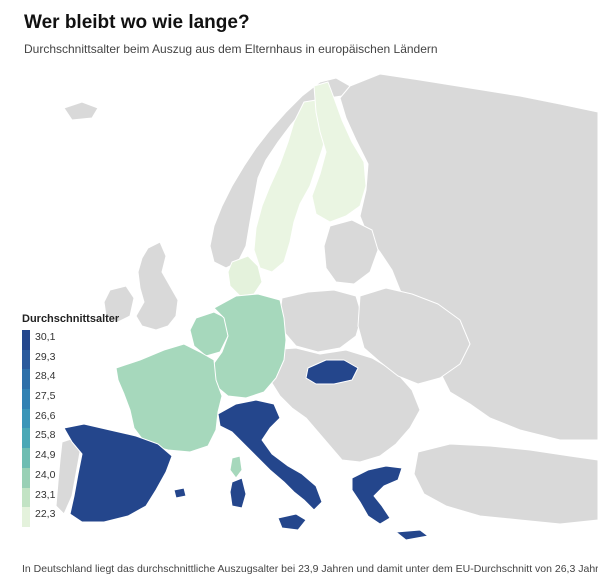  What do you see at coordinates (137, 22) in the screenshot?
I see `page-title: Wer bleibt wo wie lange?` at bounding box center [137, 22].